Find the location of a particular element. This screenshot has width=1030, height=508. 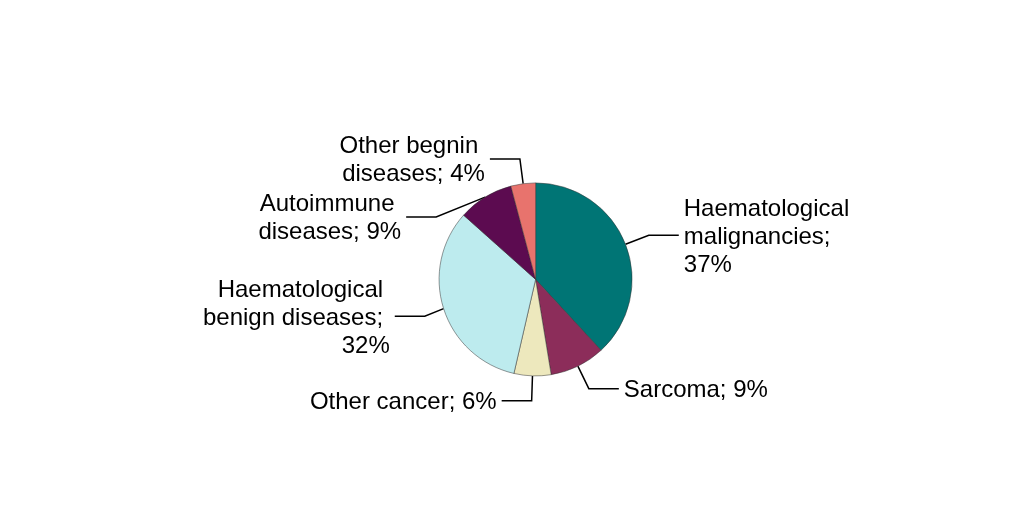

slice-label: Other cancer; 6% is located at coordinates (403, 401).